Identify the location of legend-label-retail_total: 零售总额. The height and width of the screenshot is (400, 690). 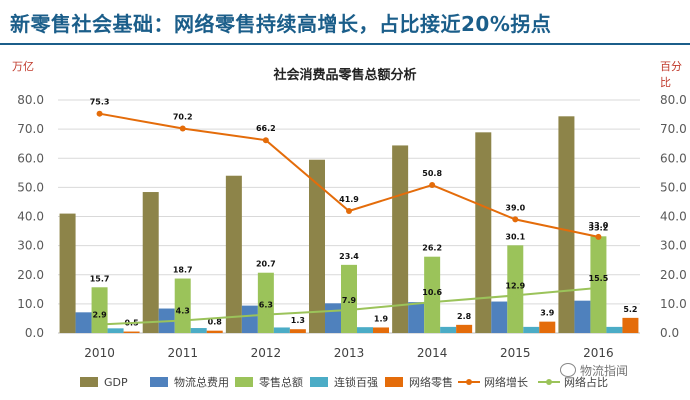
(281, 382).